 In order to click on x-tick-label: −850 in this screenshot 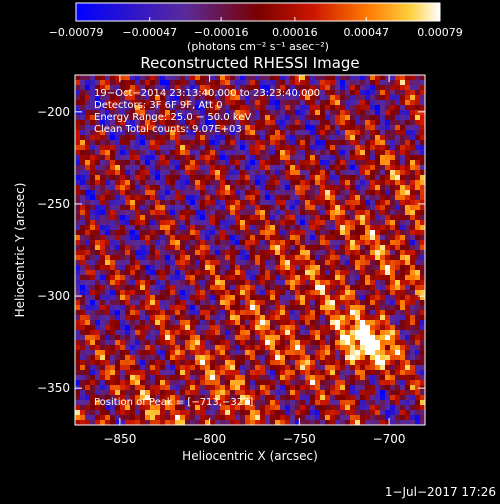, I will do `click(119, 439)`.